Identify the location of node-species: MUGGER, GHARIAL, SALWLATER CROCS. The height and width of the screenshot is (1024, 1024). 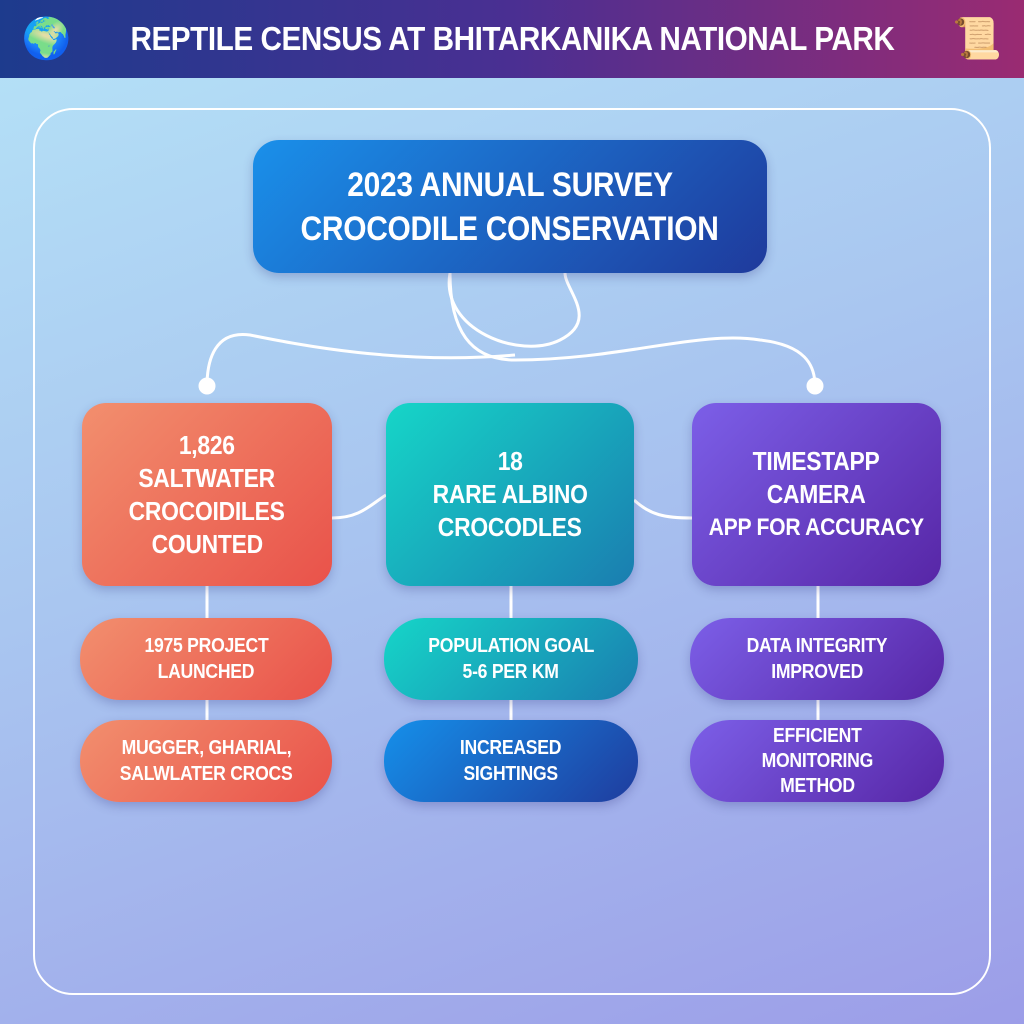
(206, 761).